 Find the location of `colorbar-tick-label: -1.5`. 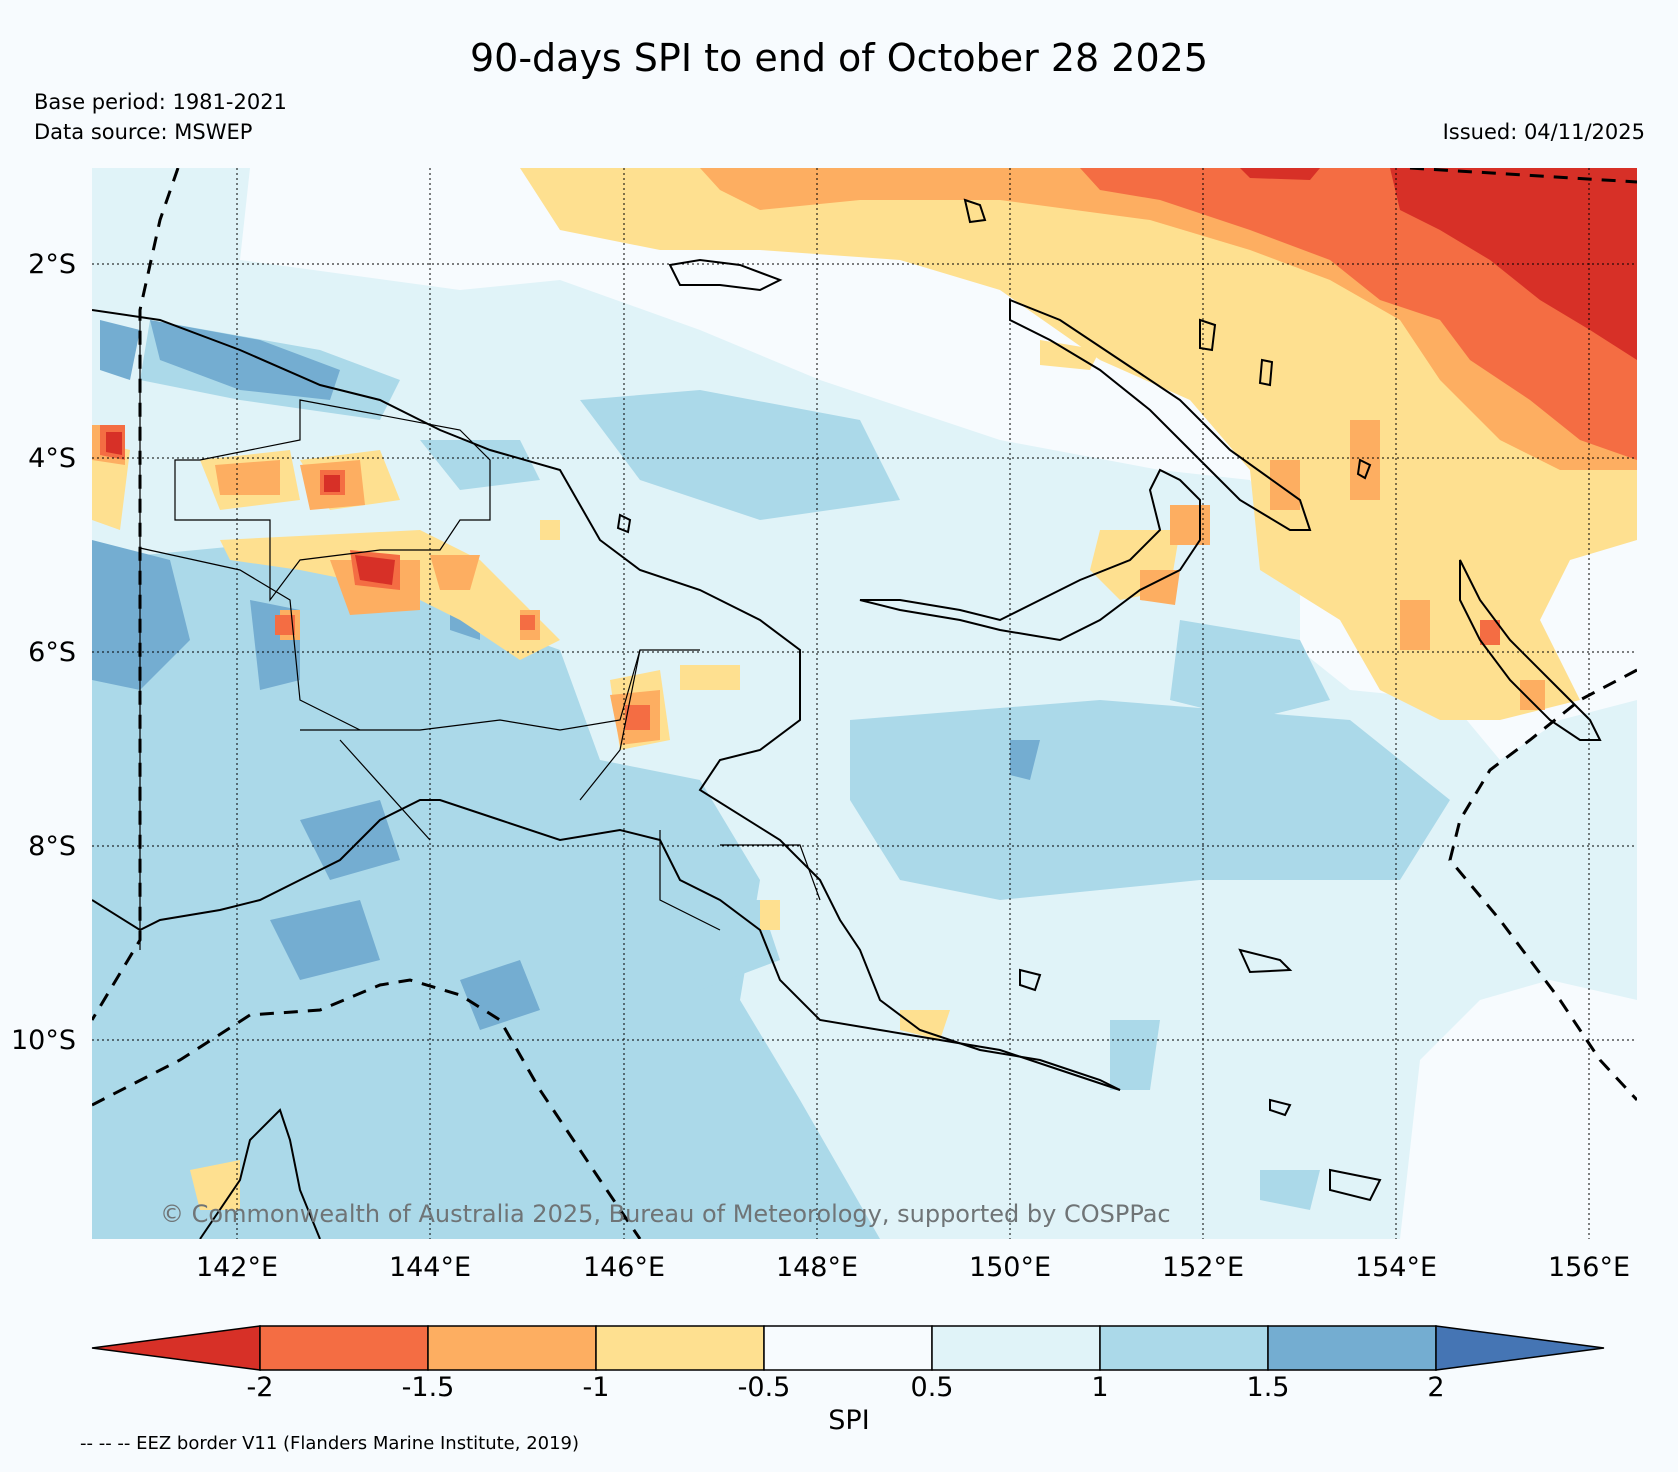

colorbar-tick-label: -1.5 is located at coordinates (428, 1387).